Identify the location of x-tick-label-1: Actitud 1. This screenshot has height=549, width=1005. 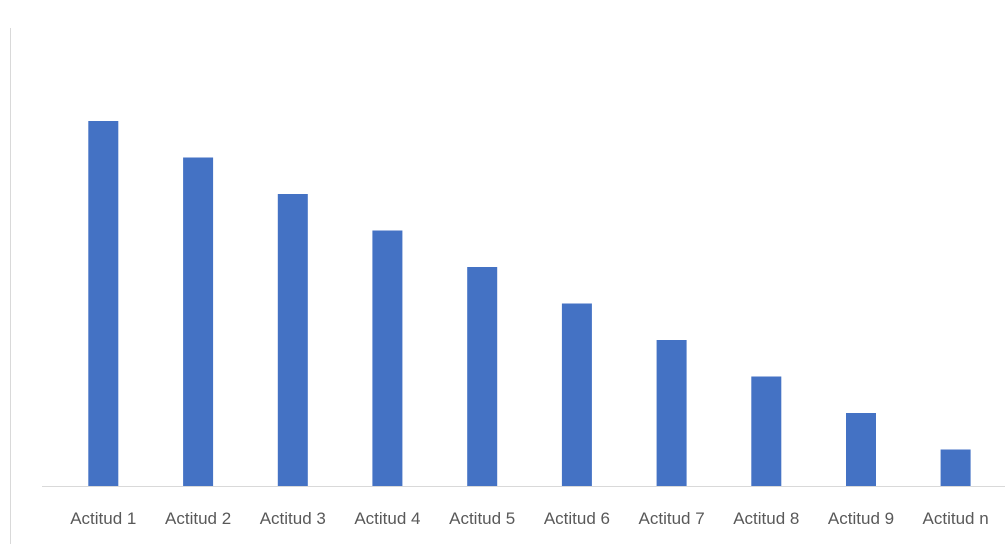
(103, 518).